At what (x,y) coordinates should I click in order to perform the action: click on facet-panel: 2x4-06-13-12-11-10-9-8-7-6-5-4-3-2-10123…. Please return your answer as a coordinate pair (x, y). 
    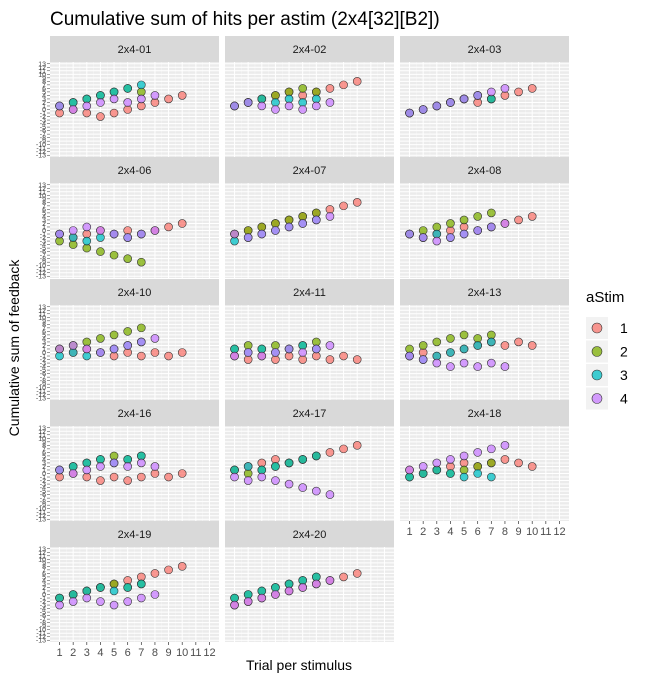
    Looking at the image, I should click on (127, 219).